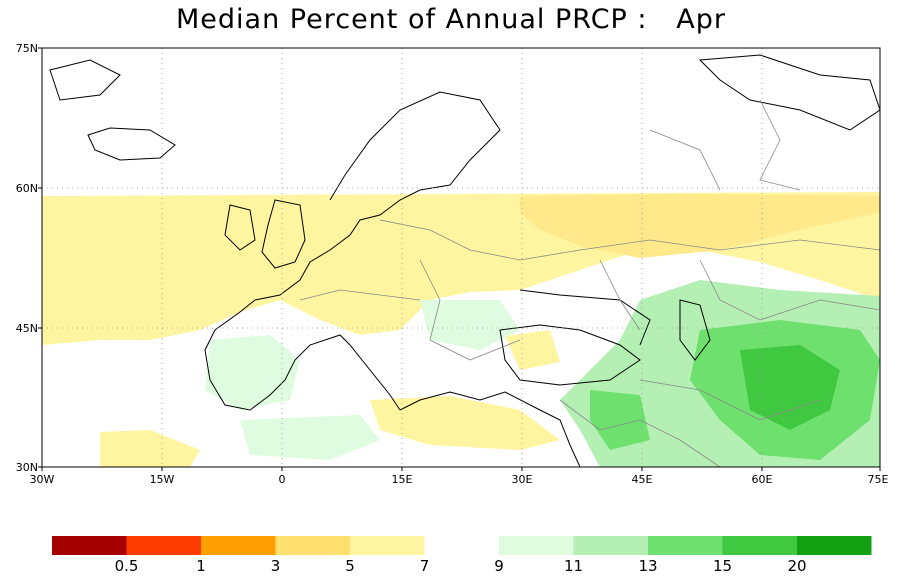 This screenshot has width=902, height=582. What do you see at coordinates (790, 387) in the screenshot?
I see `higher-percent-core` at bounding box center [790, 387].